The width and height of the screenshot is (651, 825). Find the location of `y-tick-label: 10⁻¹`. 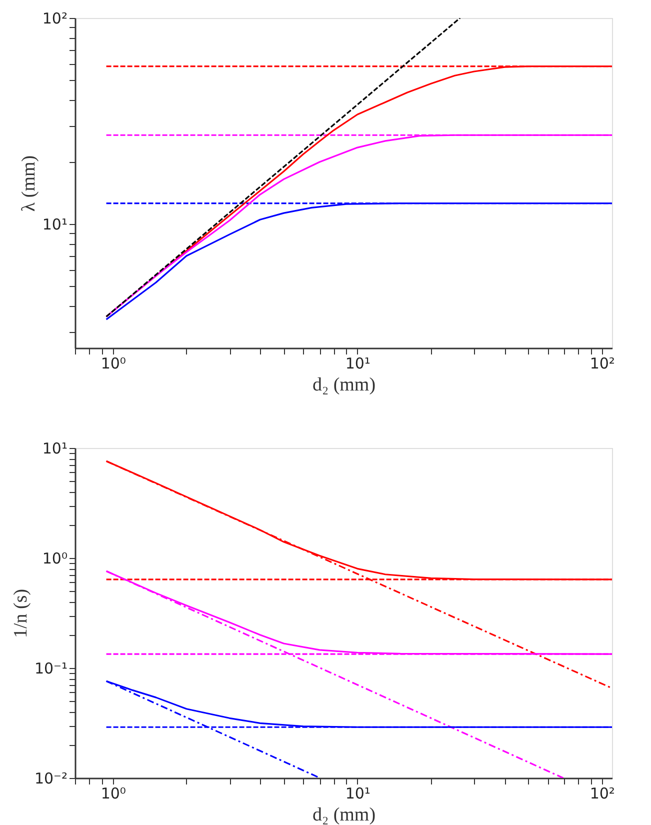

y-tick-label: 10⁻¹ is located at coordinates (51, 669).